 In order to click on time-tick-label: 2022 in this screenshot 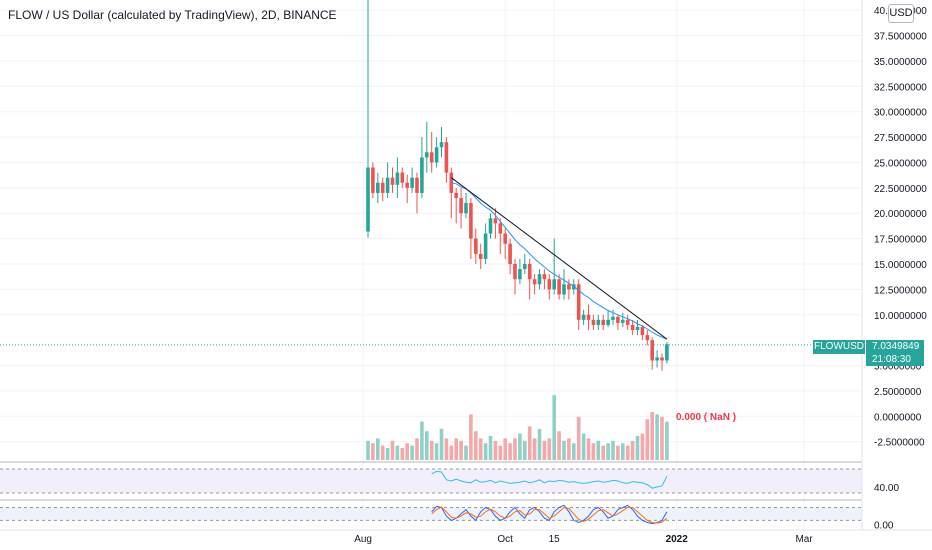, I will do `click(677, 539)`.